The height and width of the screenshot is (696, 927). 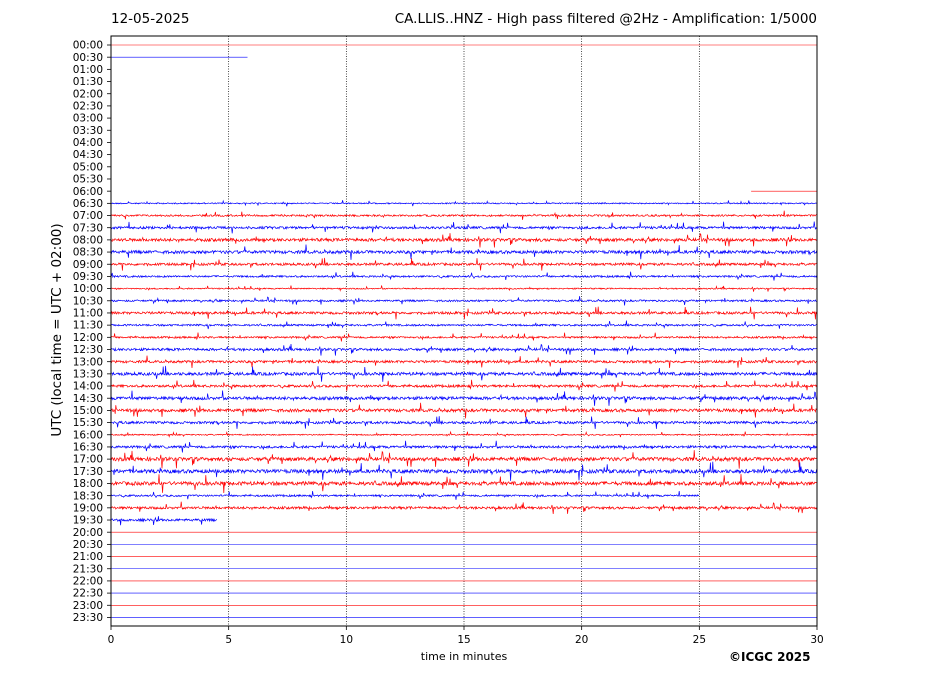 I want to click on y-tick-label-09:00: 09:00, so click(x=88, y=265).